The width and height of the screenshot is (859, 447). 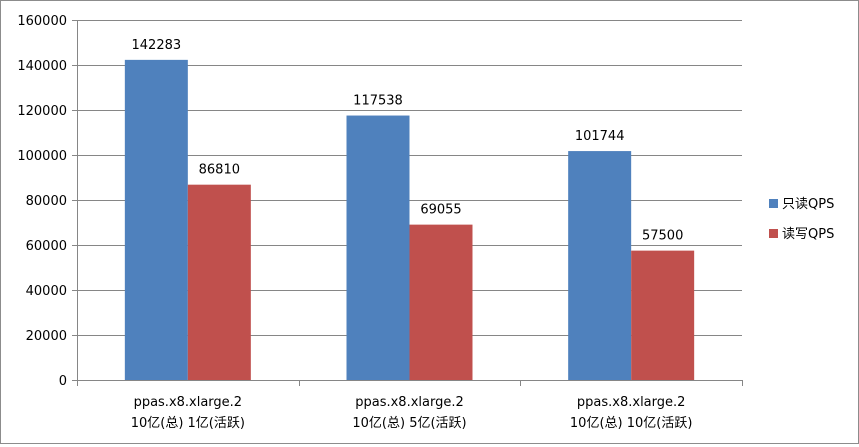 What do you see at coordinates (808, 234) in the screenshot?
I see `legend-label-1: 读写QPS` at bounding box center [808, 234].